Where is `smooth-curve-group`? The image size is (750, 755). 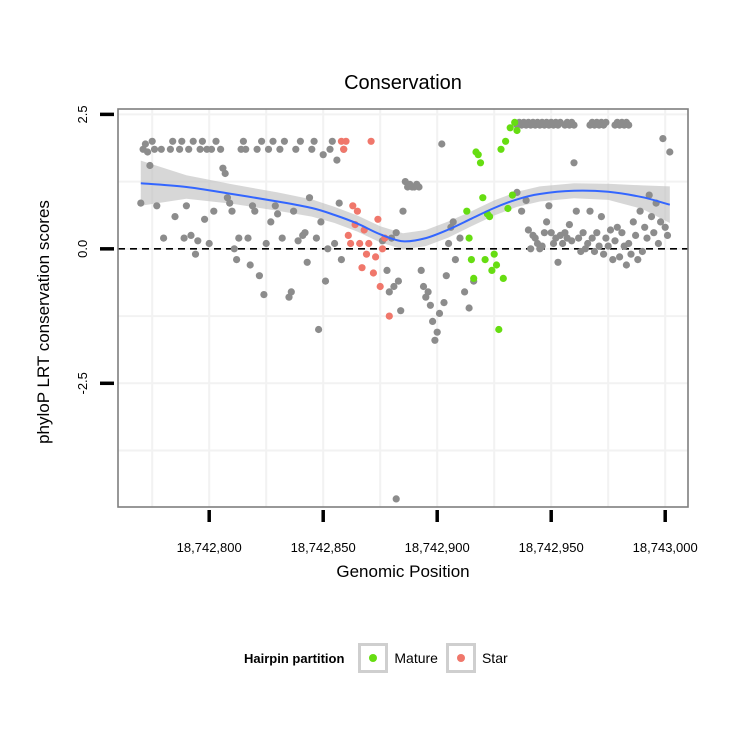
smooth-curve-group is located at coordinates (405, 212).